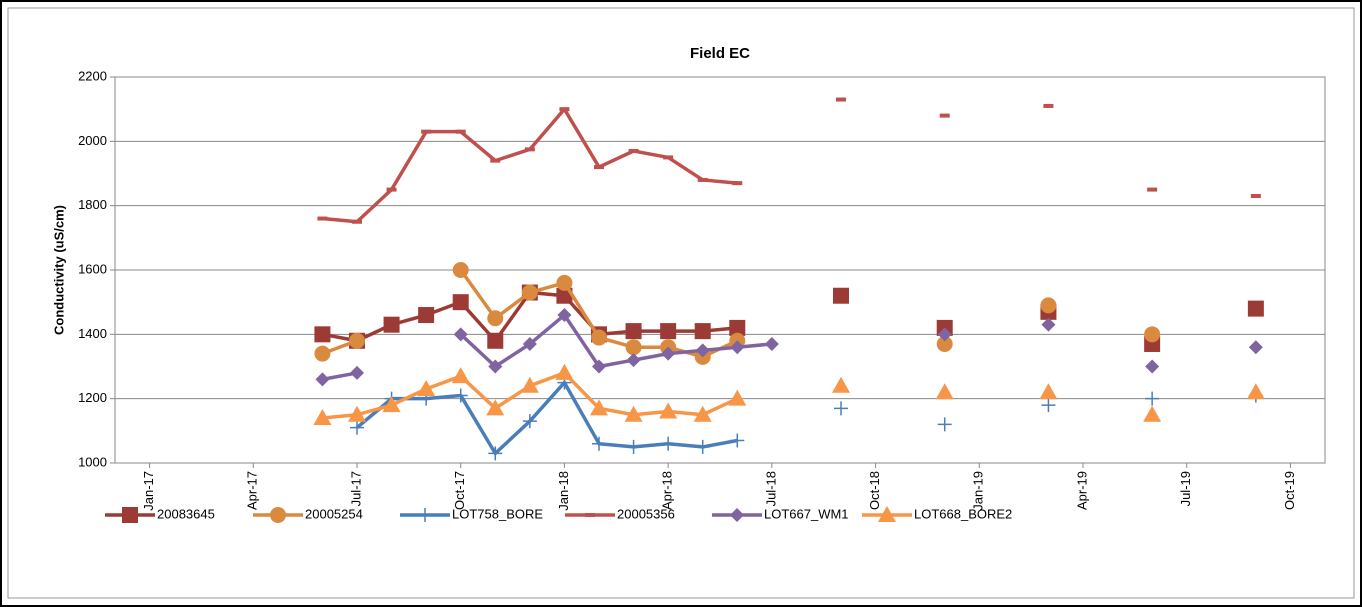 The image size is (1362, 607). What do you see at coordinates (667, 490) in the screenshot?
I see `x-tick-label: Apr-18` at bounding box center [667, 490].